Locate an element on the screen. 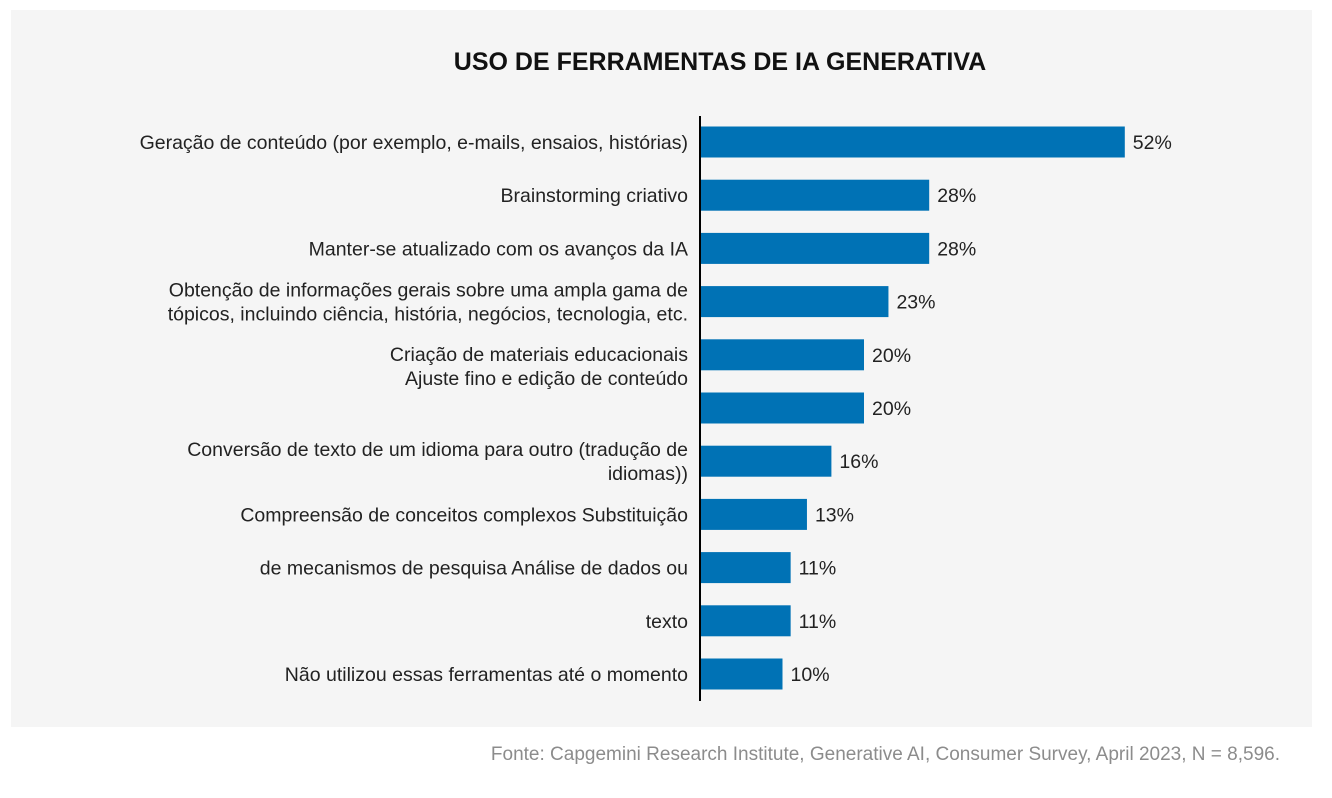 This screenshot has height=798, width=1332. value-label: 10% is located at coordinates (810, 675).